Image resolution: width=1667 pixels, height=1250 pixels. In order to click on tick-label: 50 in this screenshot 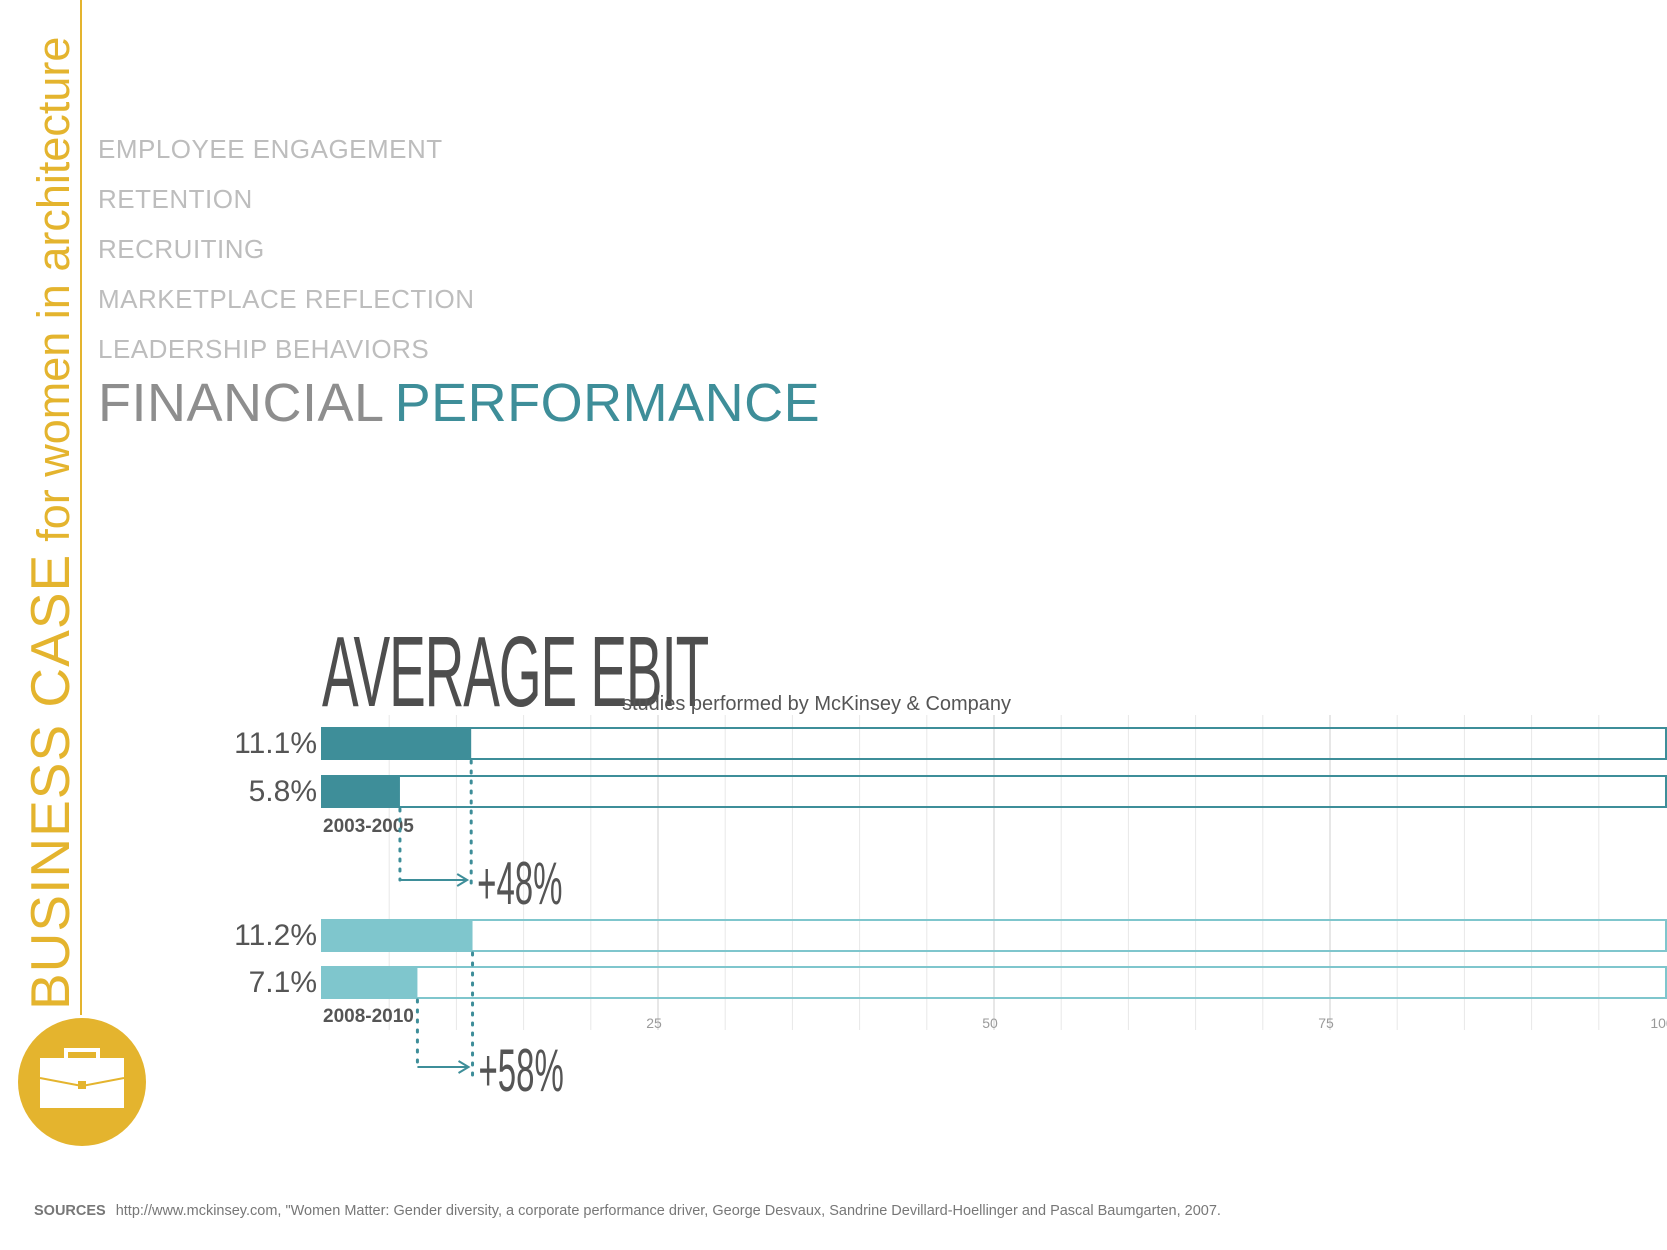, I will do `click(990, 1023)`.